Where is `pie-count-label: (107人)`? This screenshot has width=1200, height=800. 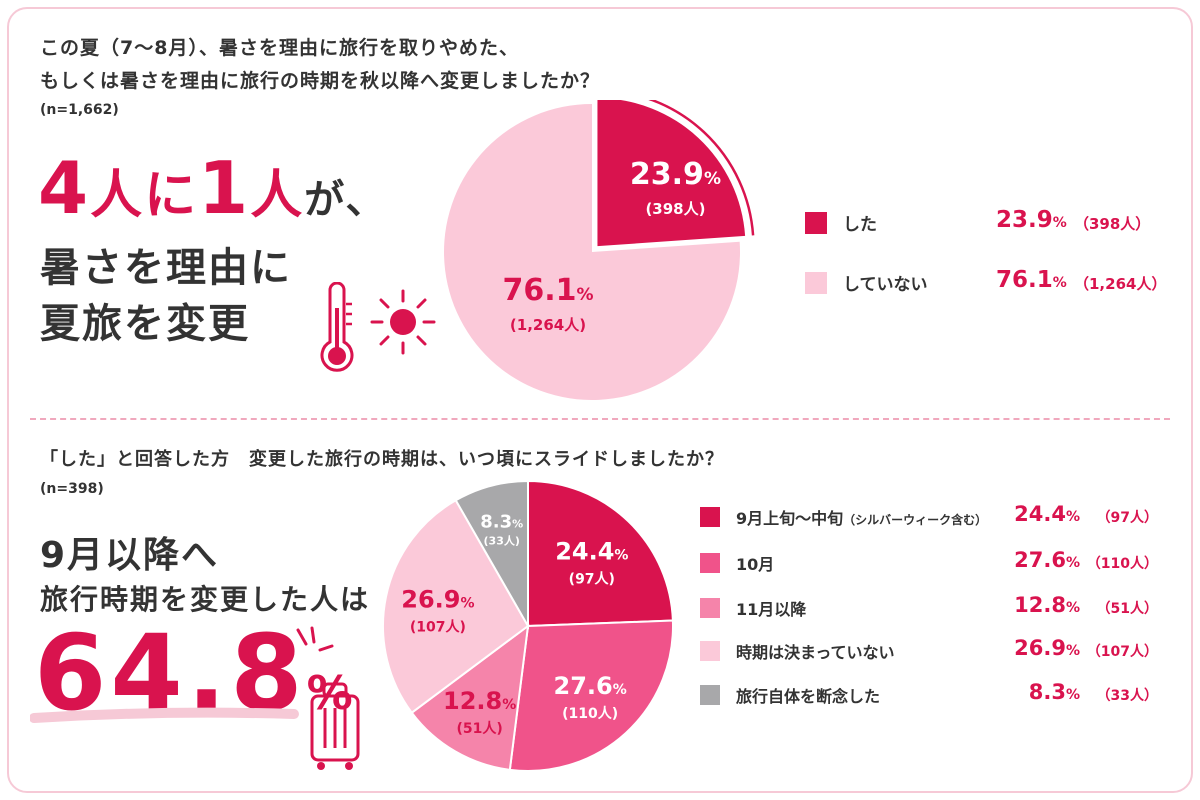 pie-count-label: (107人) is located at coordinates (438, 626).